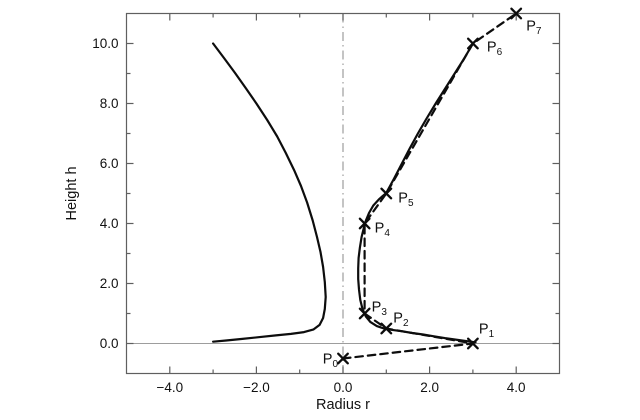 The image size is (640, 420). I want to click on point-label: P2, so click(401, 320).